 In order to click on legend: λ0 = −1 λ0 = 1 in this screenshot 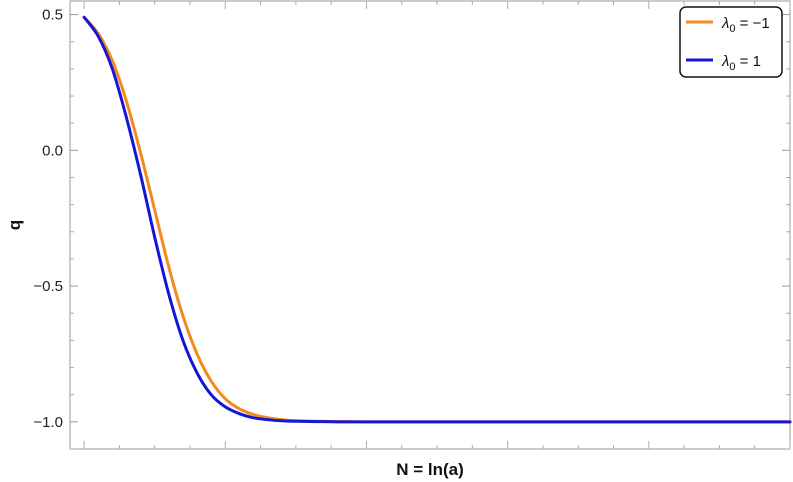, I will do `click(731, 42)`.